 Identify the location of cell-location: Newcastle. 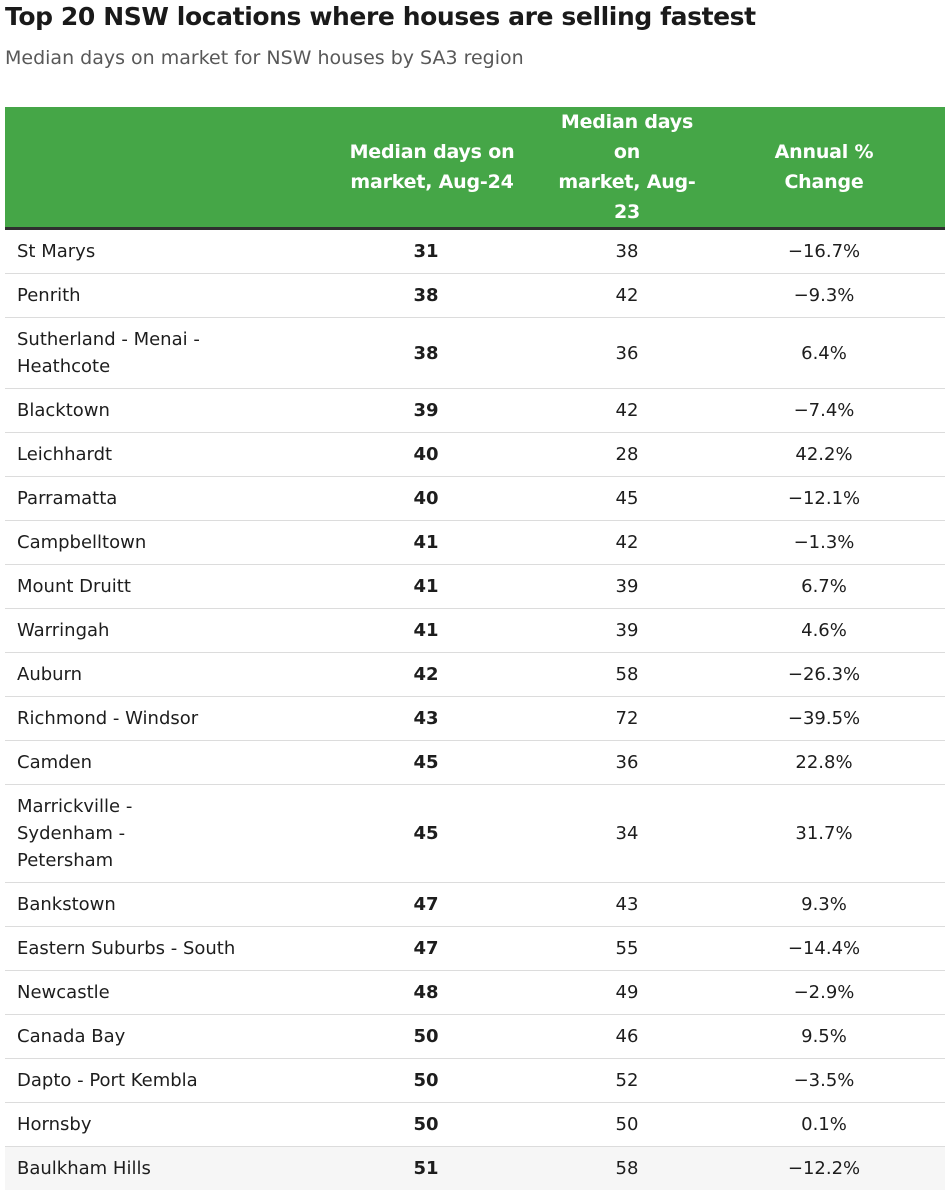
(128, 993).